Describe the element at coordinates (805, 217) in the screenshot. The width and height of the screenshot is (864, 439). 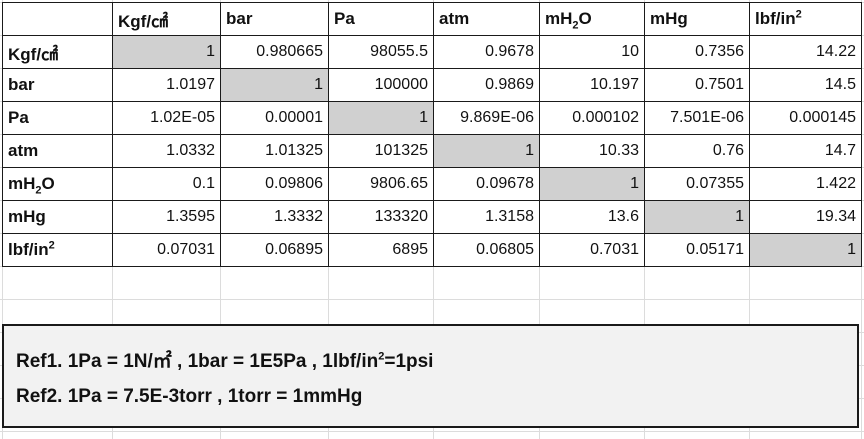
I see `value-cell: 19.34` at that location.